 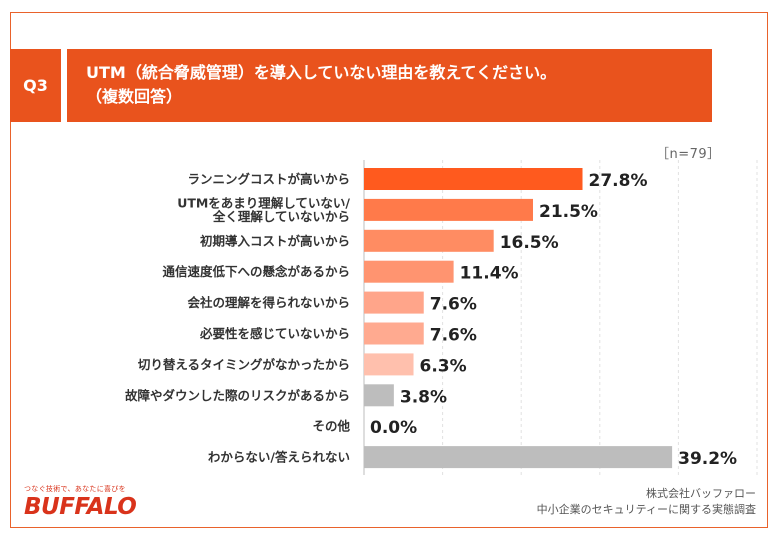 I want to click on question-title: UTM（統合脅威管理）を導入していない理由を教えてください。 （複数回答）, so click(x=389, y=85).